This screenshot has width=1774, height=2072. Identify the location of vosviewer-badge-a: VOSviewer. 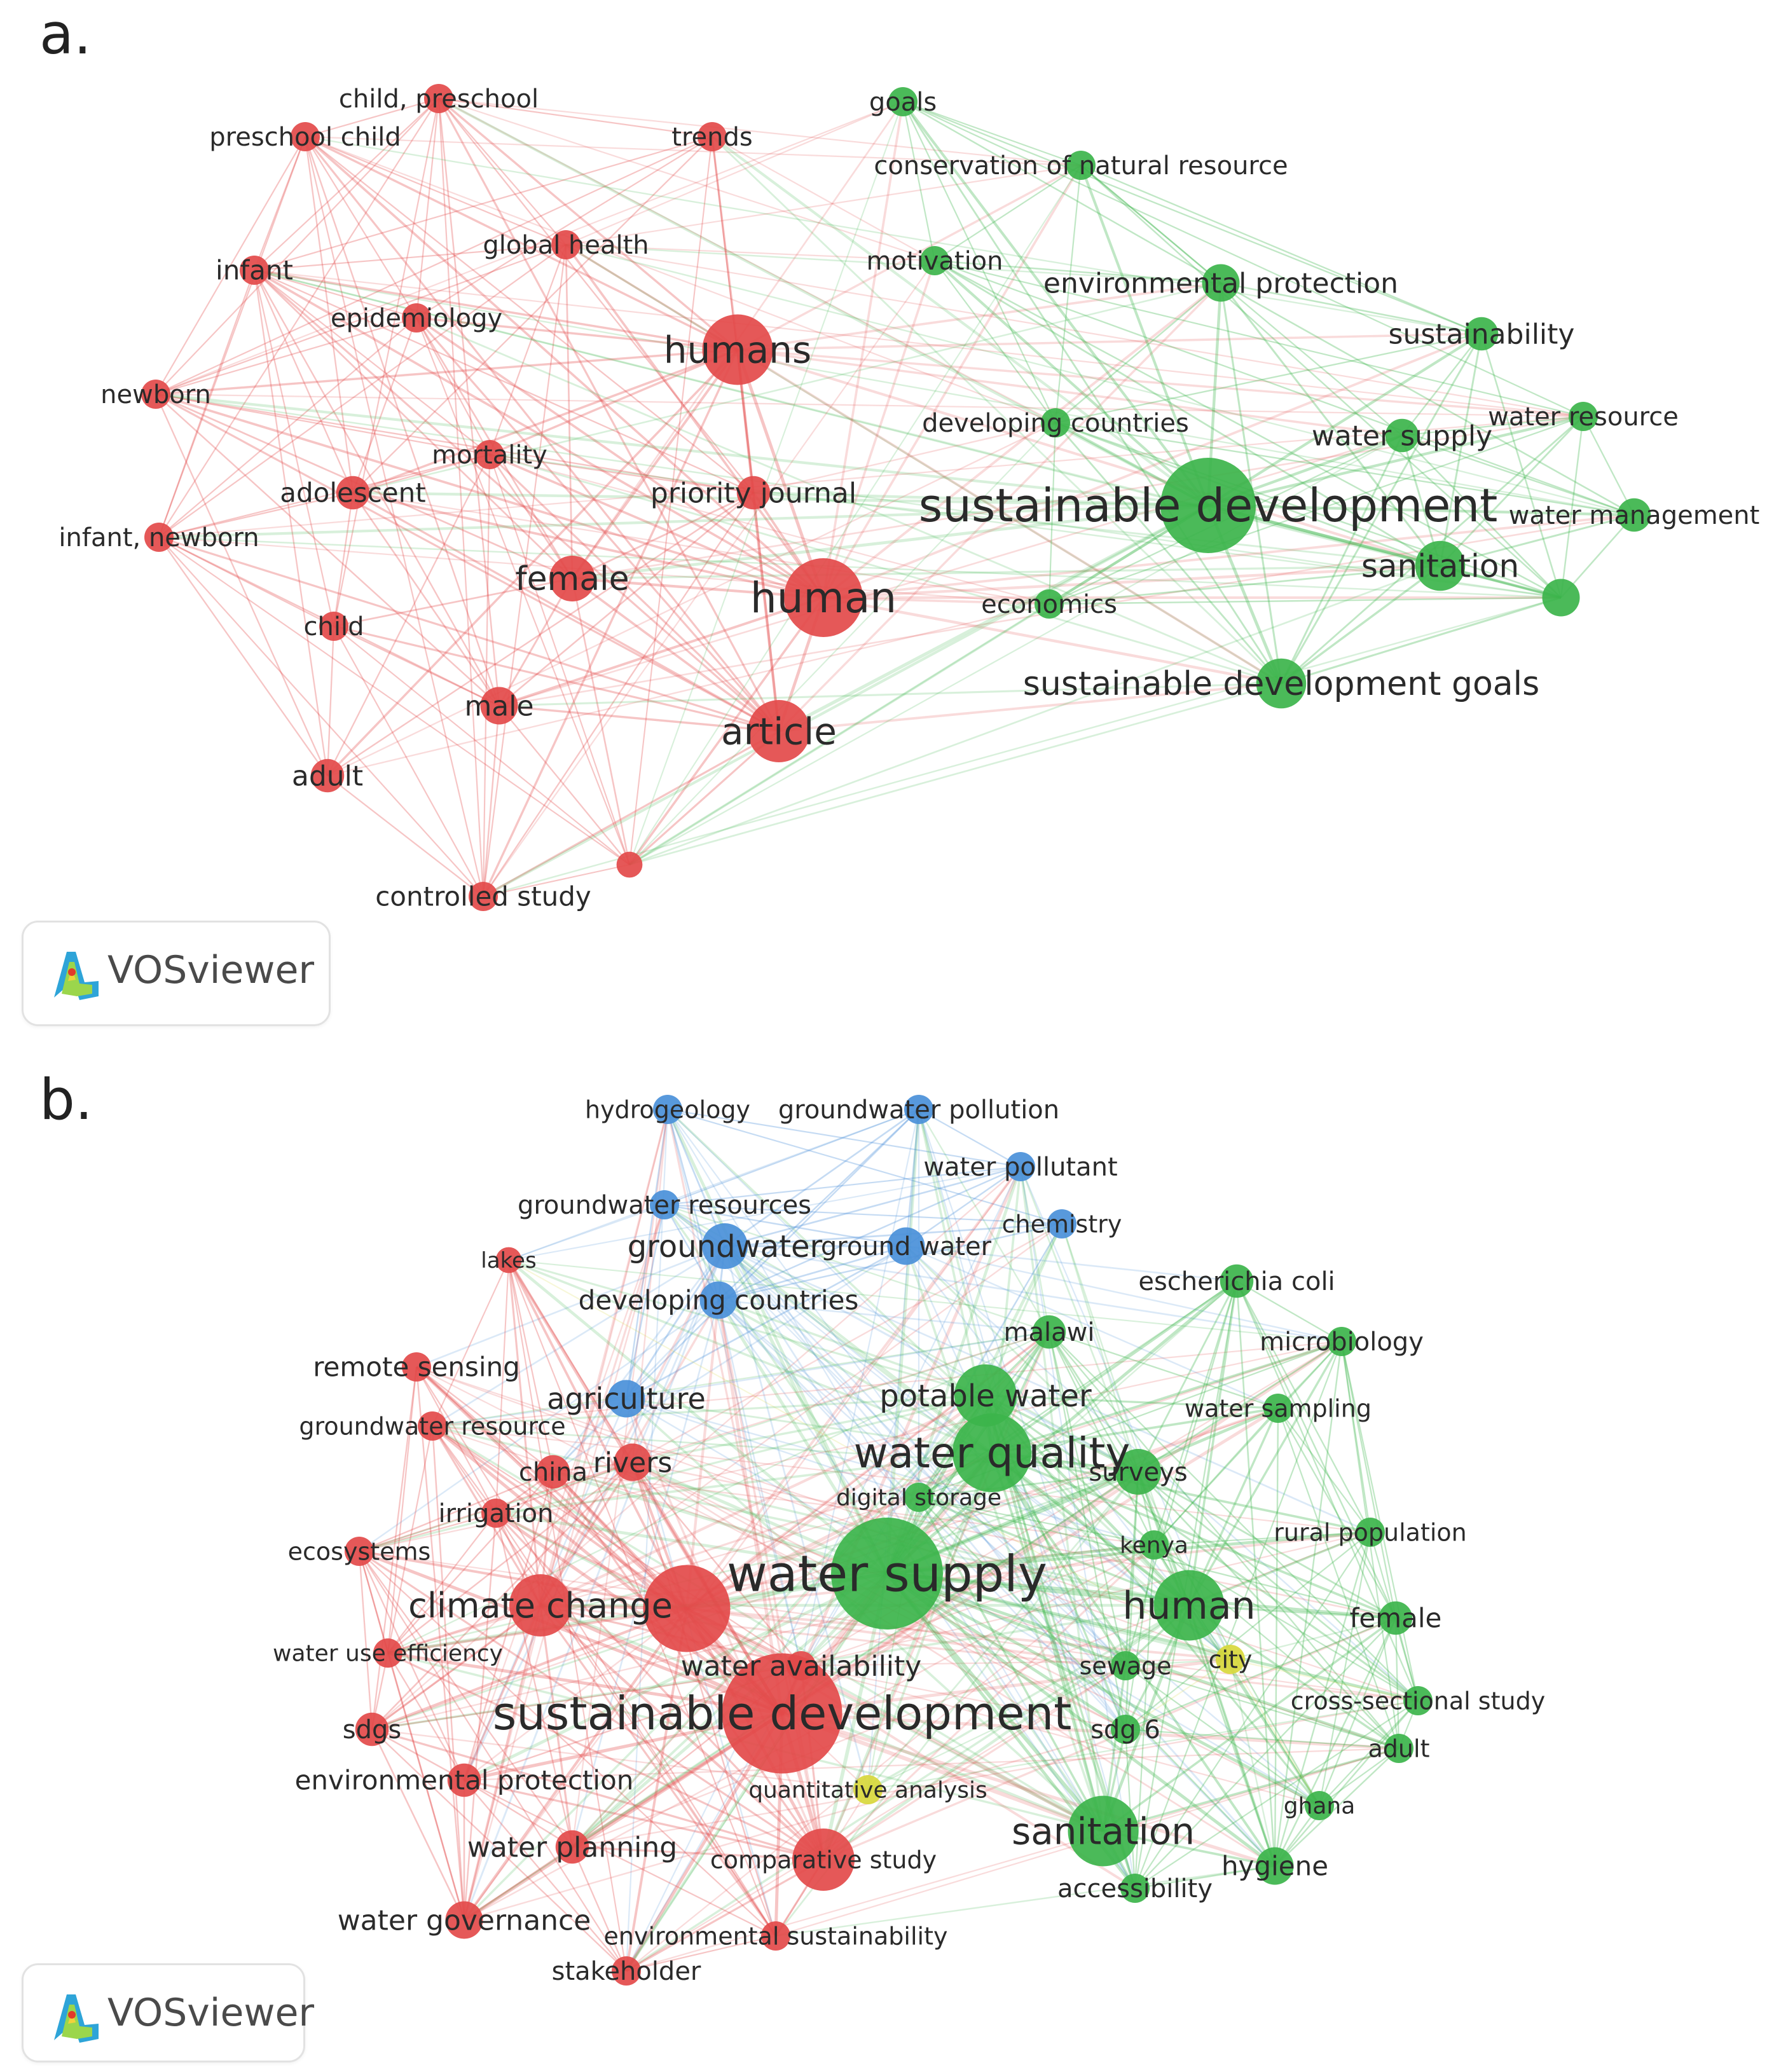
(177, 973).